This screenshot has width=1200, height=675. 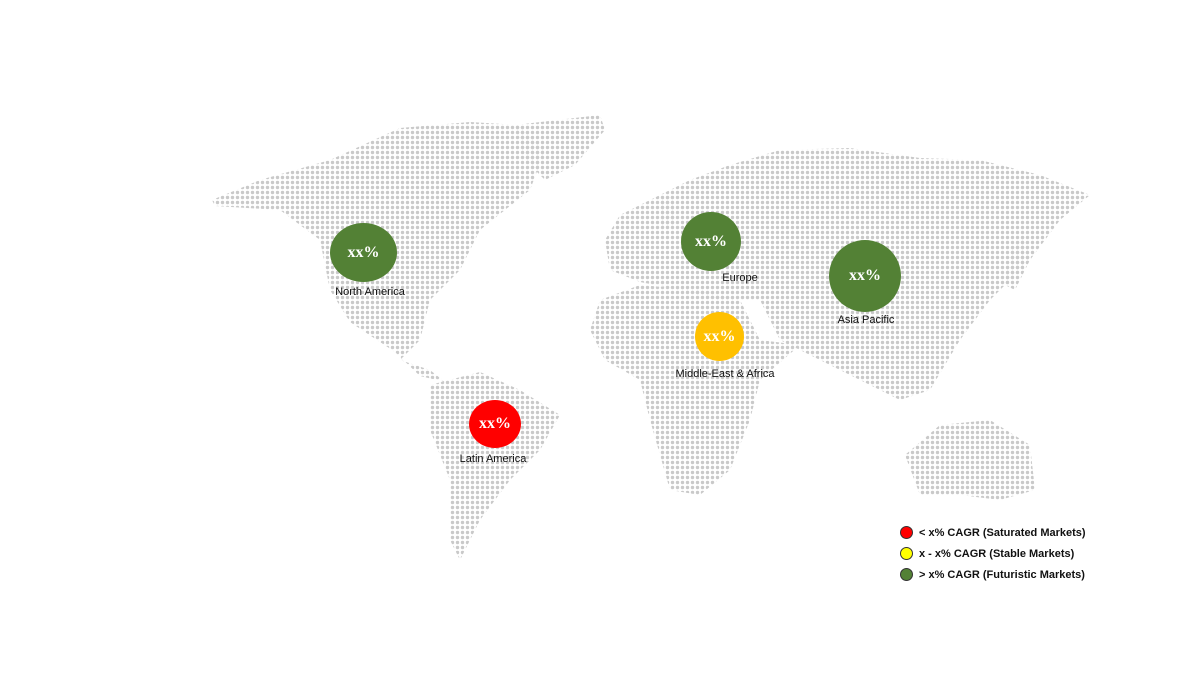 I want to click on red-dot-icon, so click(x=906, y=532).